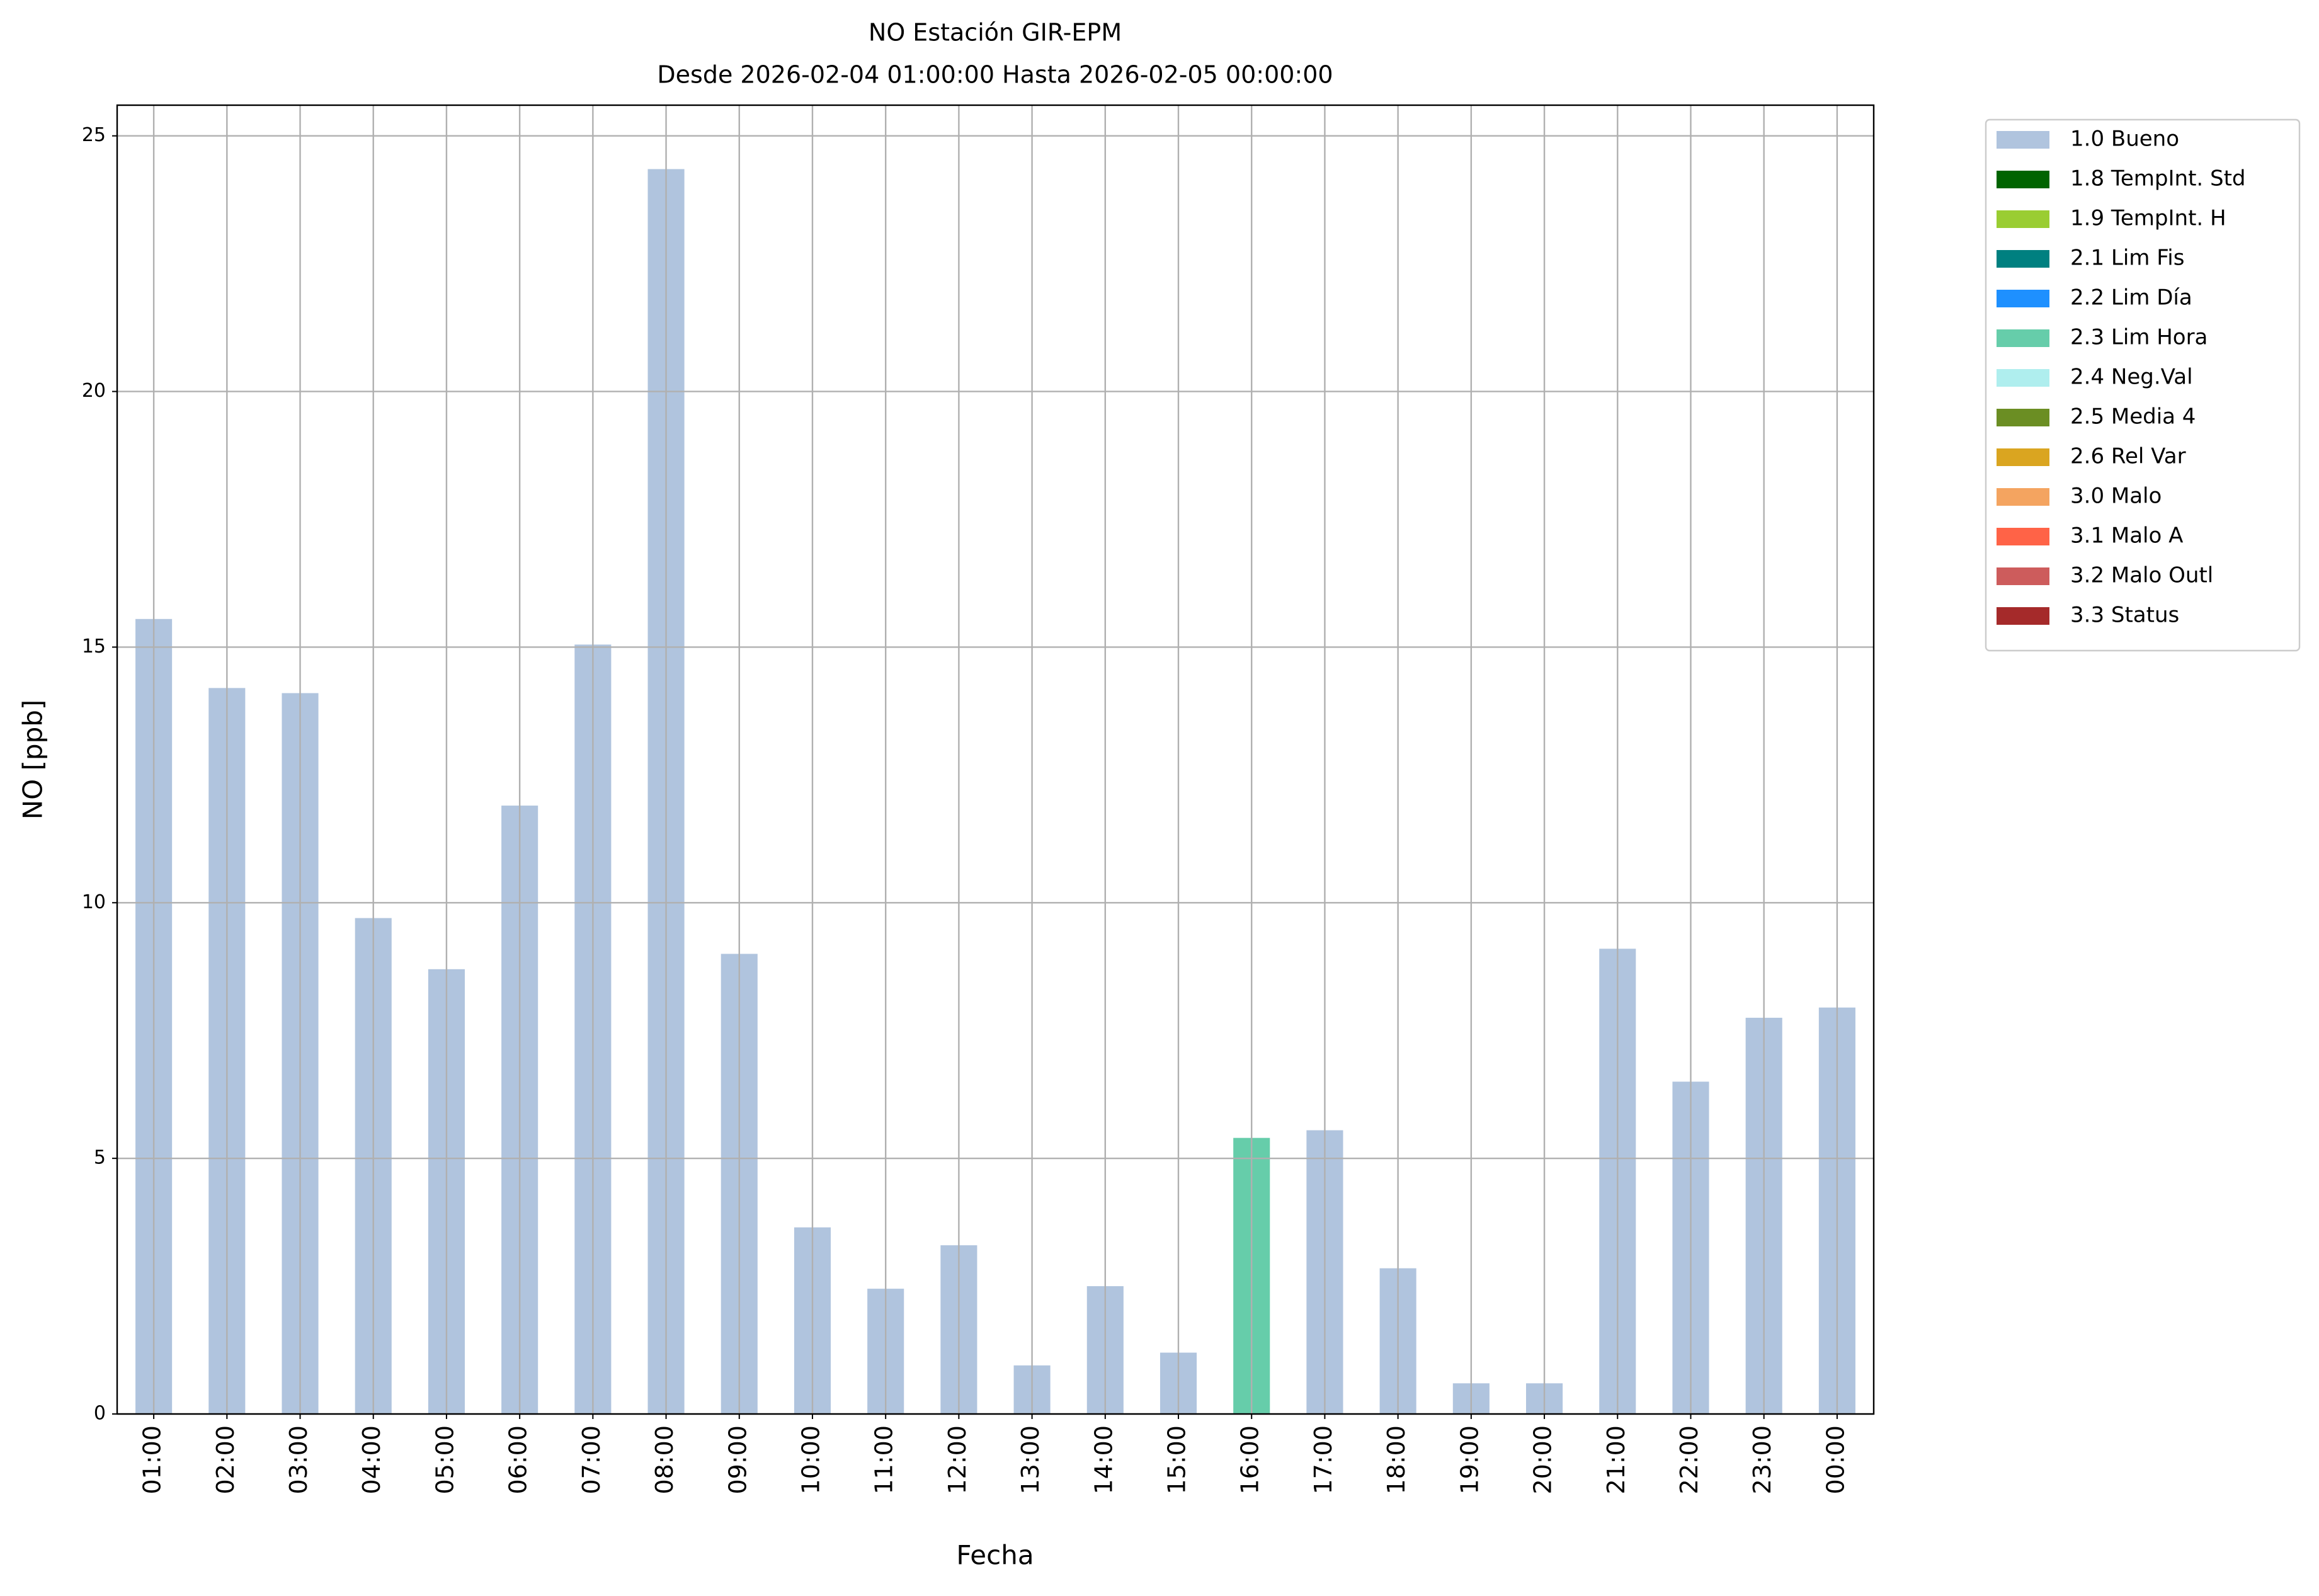 This screenshot has height=1596, width=2319. I want to click on legend-label: 3.0 Malo, so click(2116, 496).